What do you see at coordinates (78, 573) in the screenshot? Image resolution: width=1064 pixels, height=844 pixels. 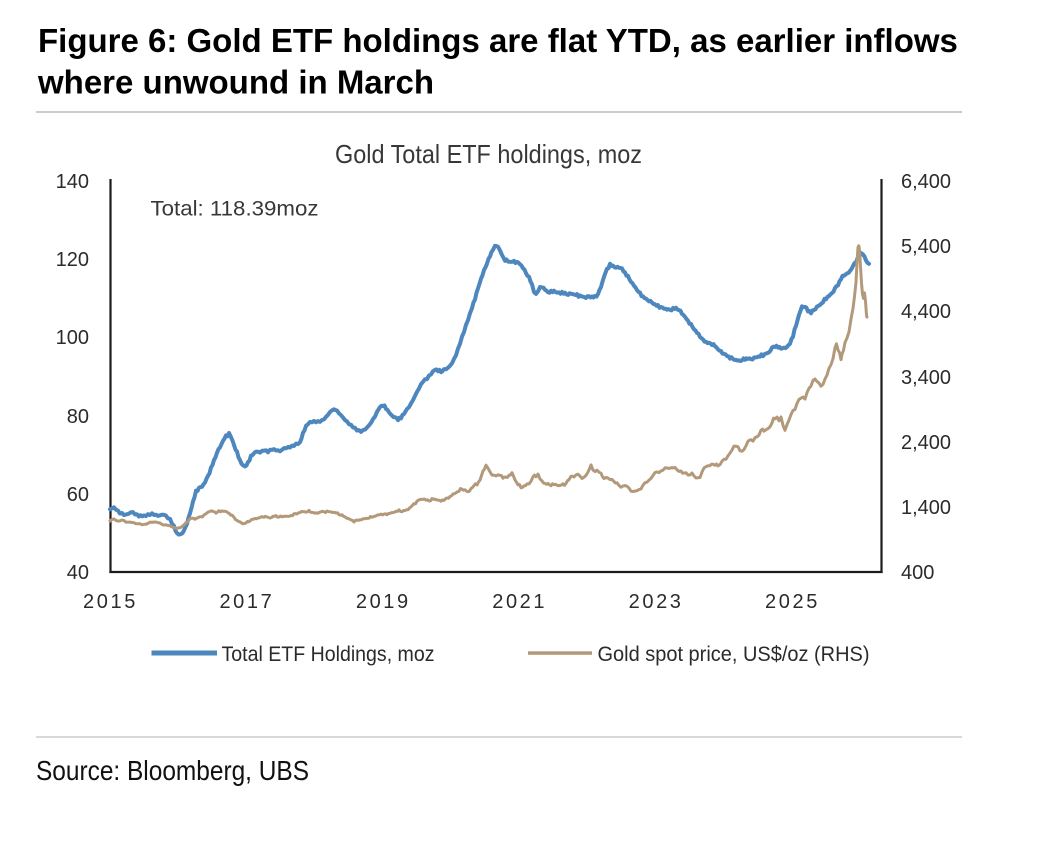 I see `svg-text: 40` at bounding box center [78, 573].